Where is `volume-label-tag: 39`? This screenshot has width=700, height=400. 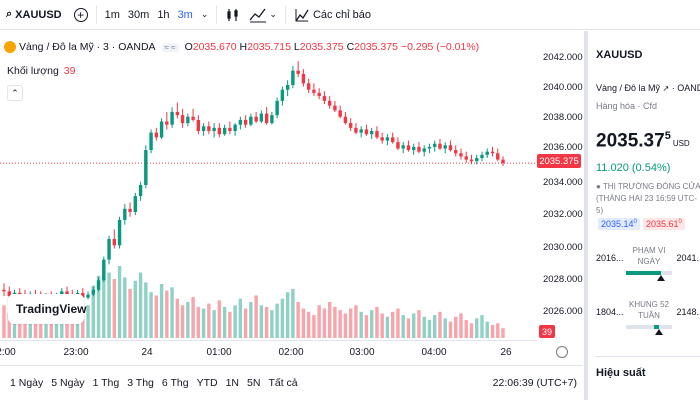
volume-label-tag: 39 is located at coordinates (547, 331).